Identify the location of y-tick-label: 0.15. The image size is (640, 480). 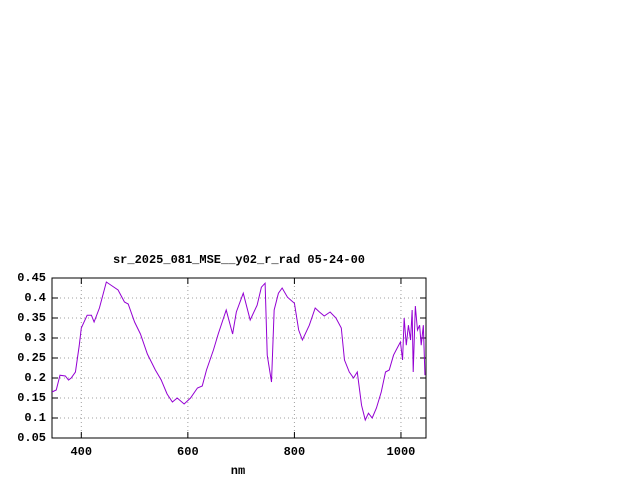
(31, 398).